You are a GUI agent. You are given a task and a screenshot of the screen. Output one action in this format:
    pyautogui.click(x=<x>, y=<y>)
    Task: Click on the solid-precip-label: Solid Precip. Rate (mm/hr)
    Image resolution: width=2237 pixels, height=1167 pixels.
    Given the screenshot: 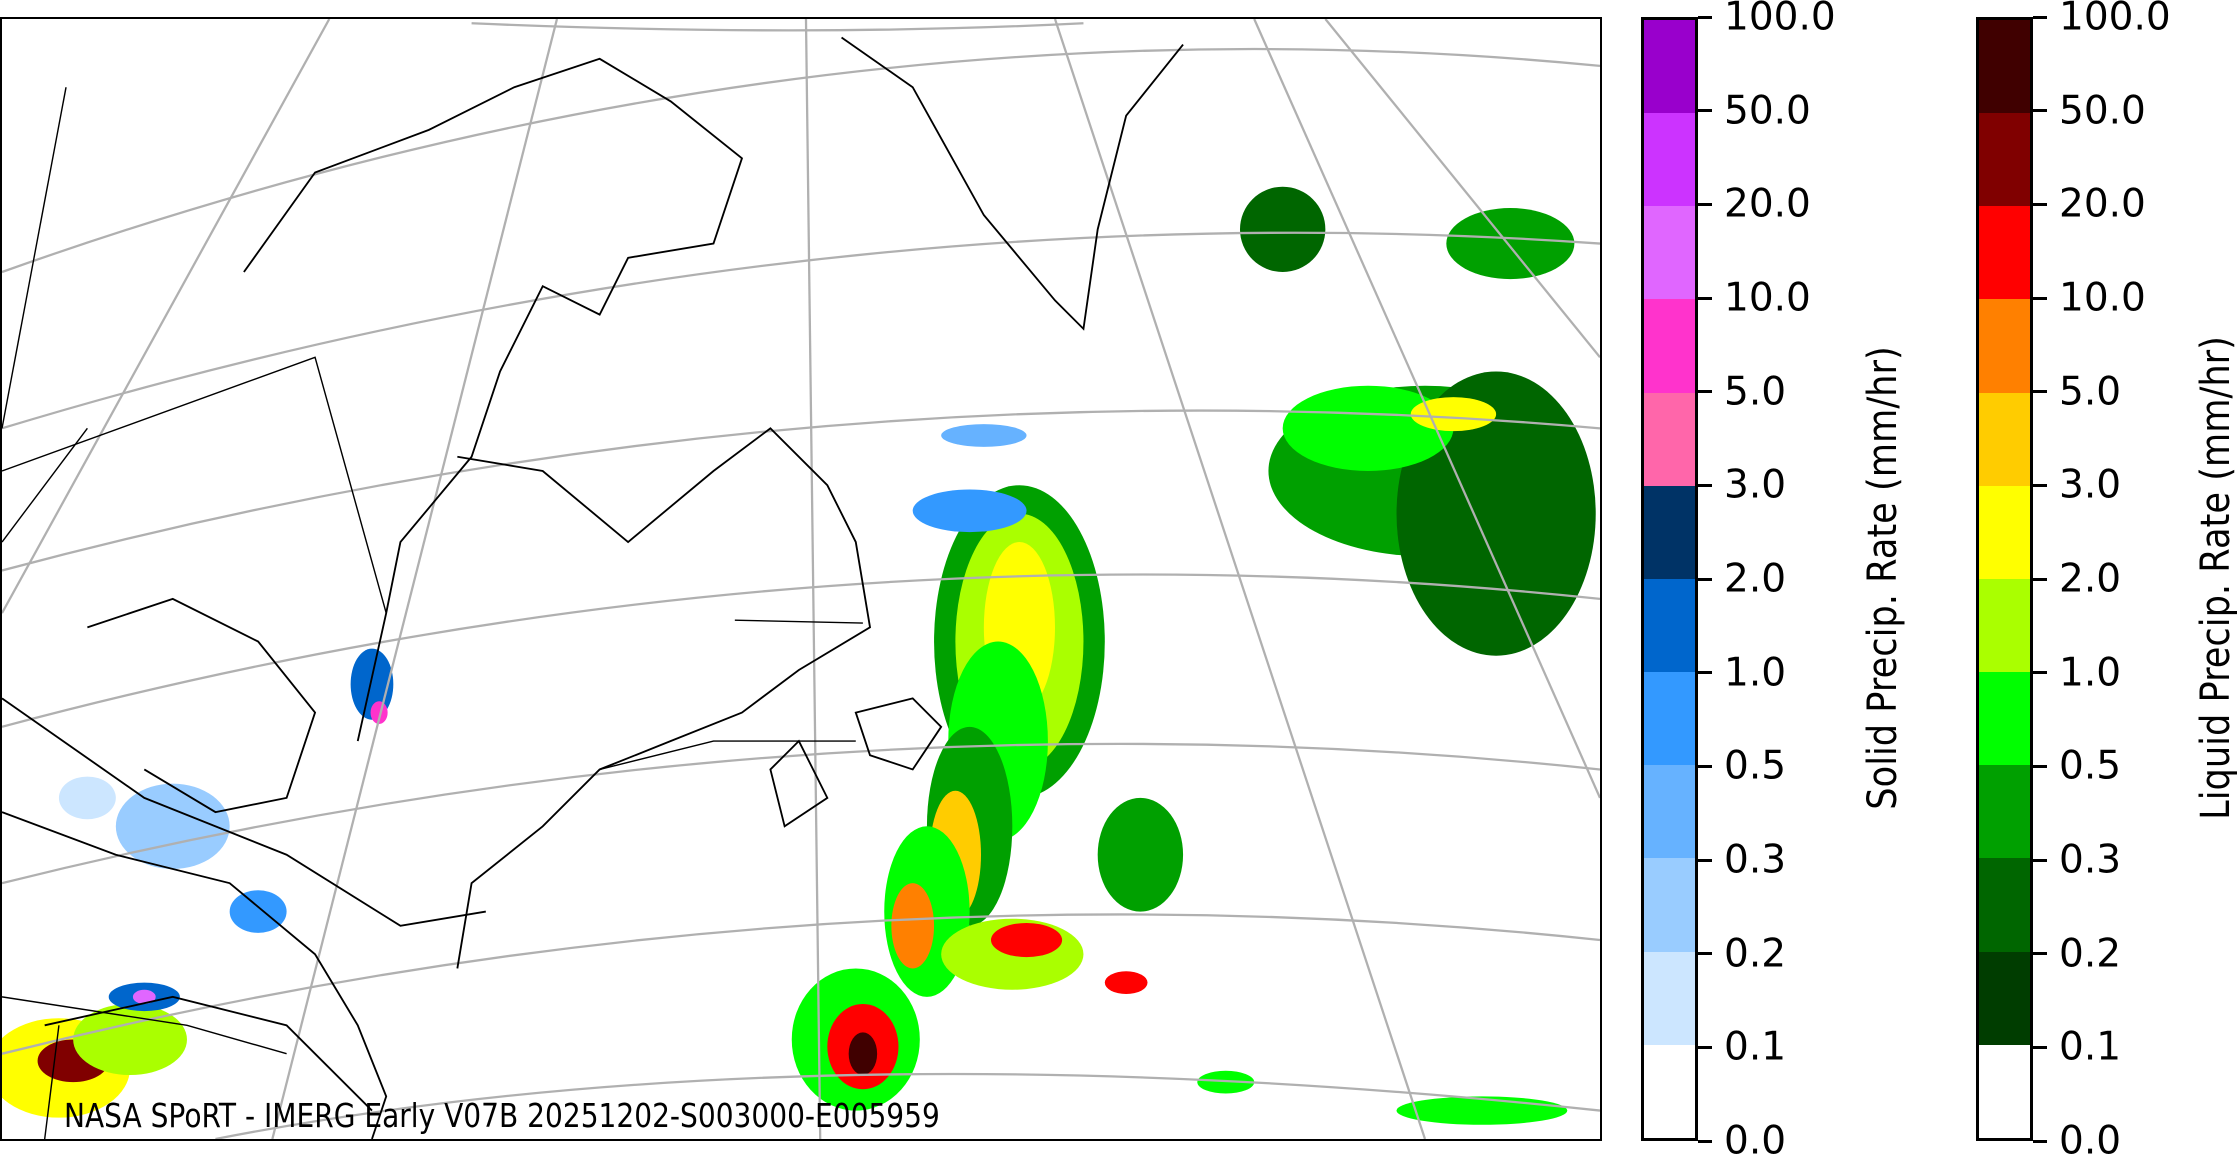 What is the action you would take?
    pyautogui.click(x=1883, y=578)
    